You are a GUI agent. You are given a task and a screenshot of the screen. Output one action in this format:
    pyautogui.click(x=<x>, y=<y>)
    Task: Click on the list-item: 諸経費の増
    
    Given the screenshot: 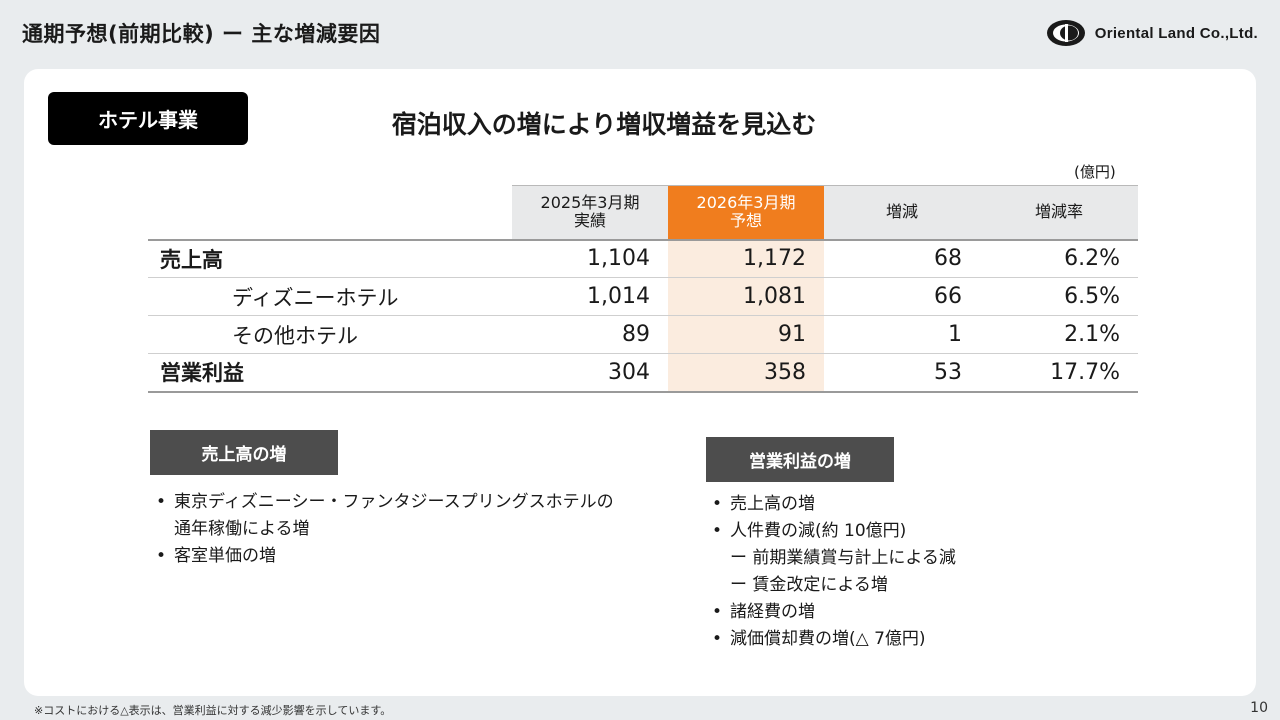 What is the action you would take?
    pyautogui.click(x=910, y=612)
    